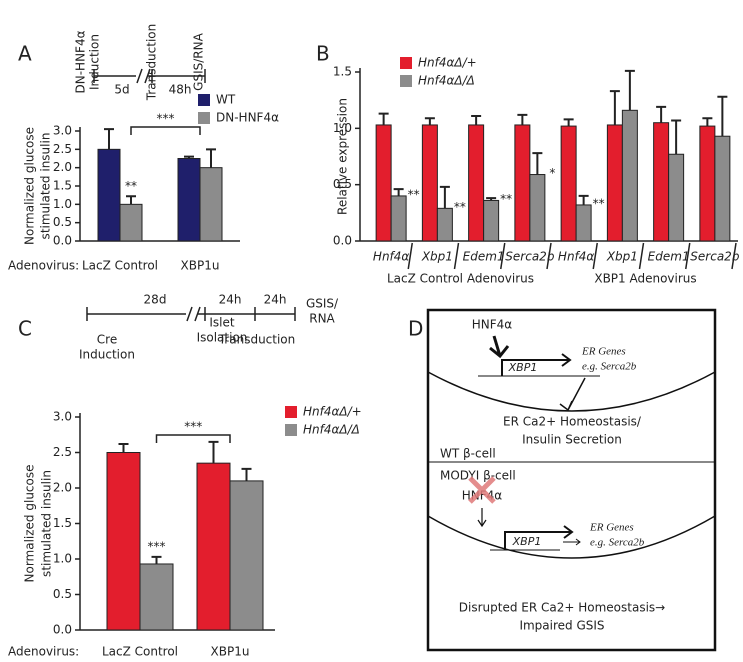 This screenshot has width=743, height=662. Describe the element at coordinates (25, 329) in the screenshot. I see `panel-letter: C` at that location.